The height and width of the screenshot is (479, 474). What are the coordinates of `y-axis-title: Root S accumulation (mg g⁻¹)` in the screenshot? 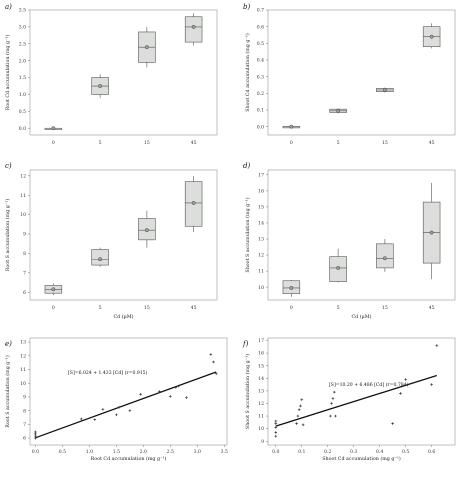 It's located at (7, 235).